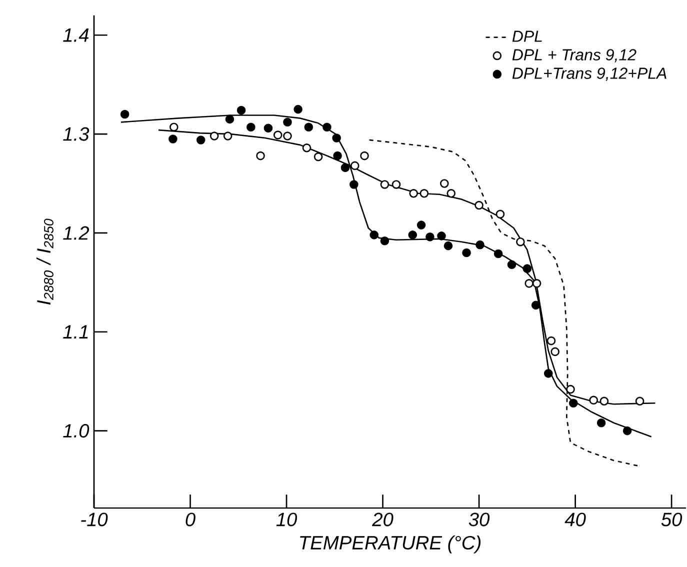 The width and height of the screenshot is (687, 567). Describe the element at coordinates (671, 519) in the screenshot. I see `x-tick-label: 50` at that location.